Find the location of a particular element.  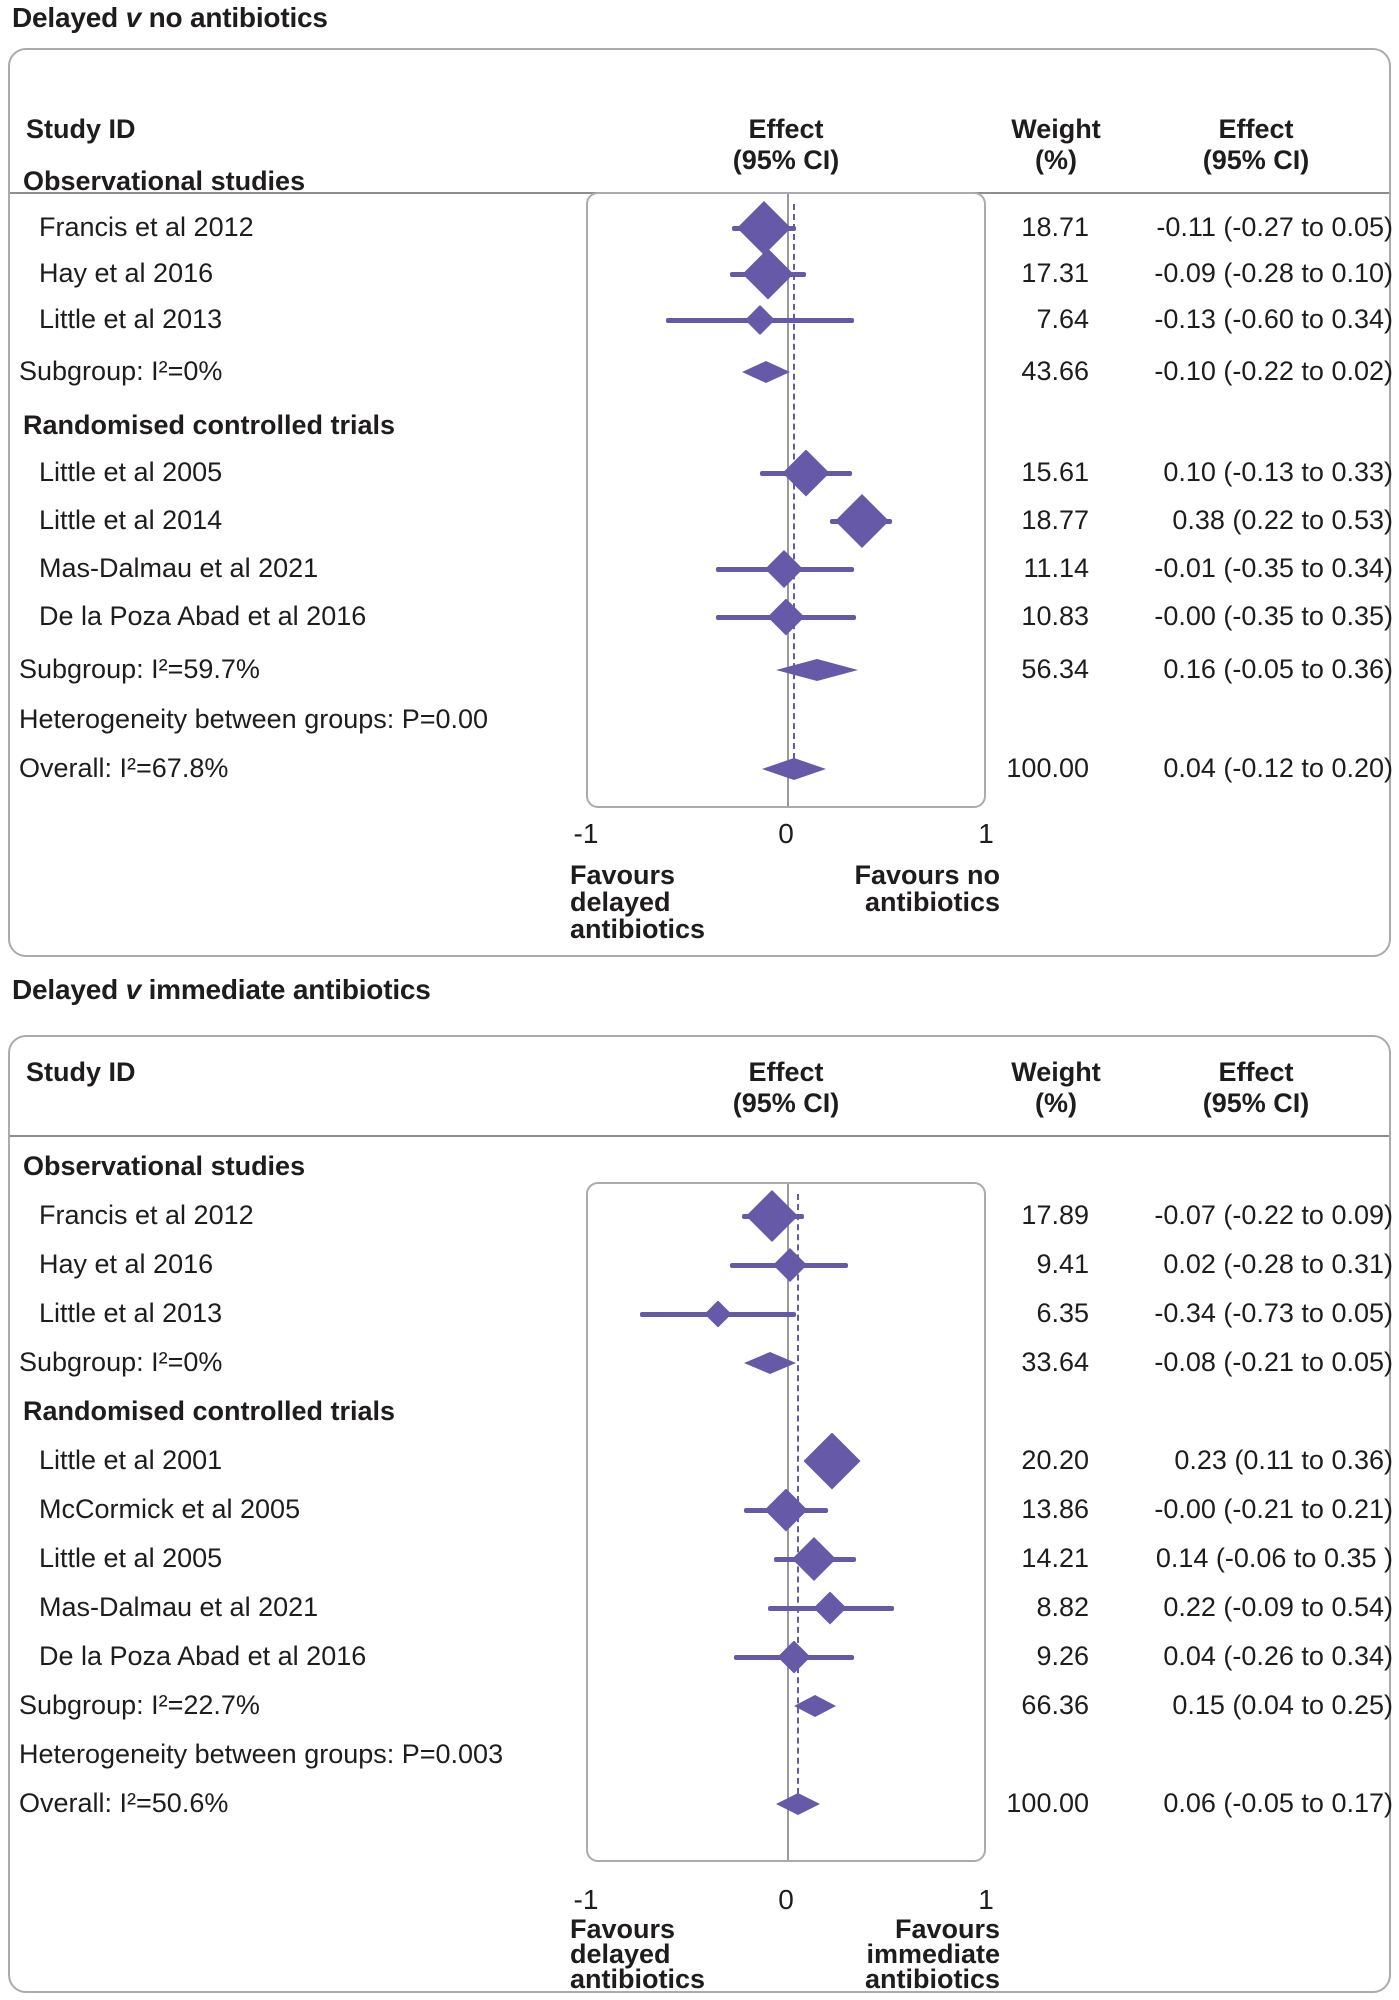

favours-right-label: Favours no antibiotics is located at coordinates (900, 889).